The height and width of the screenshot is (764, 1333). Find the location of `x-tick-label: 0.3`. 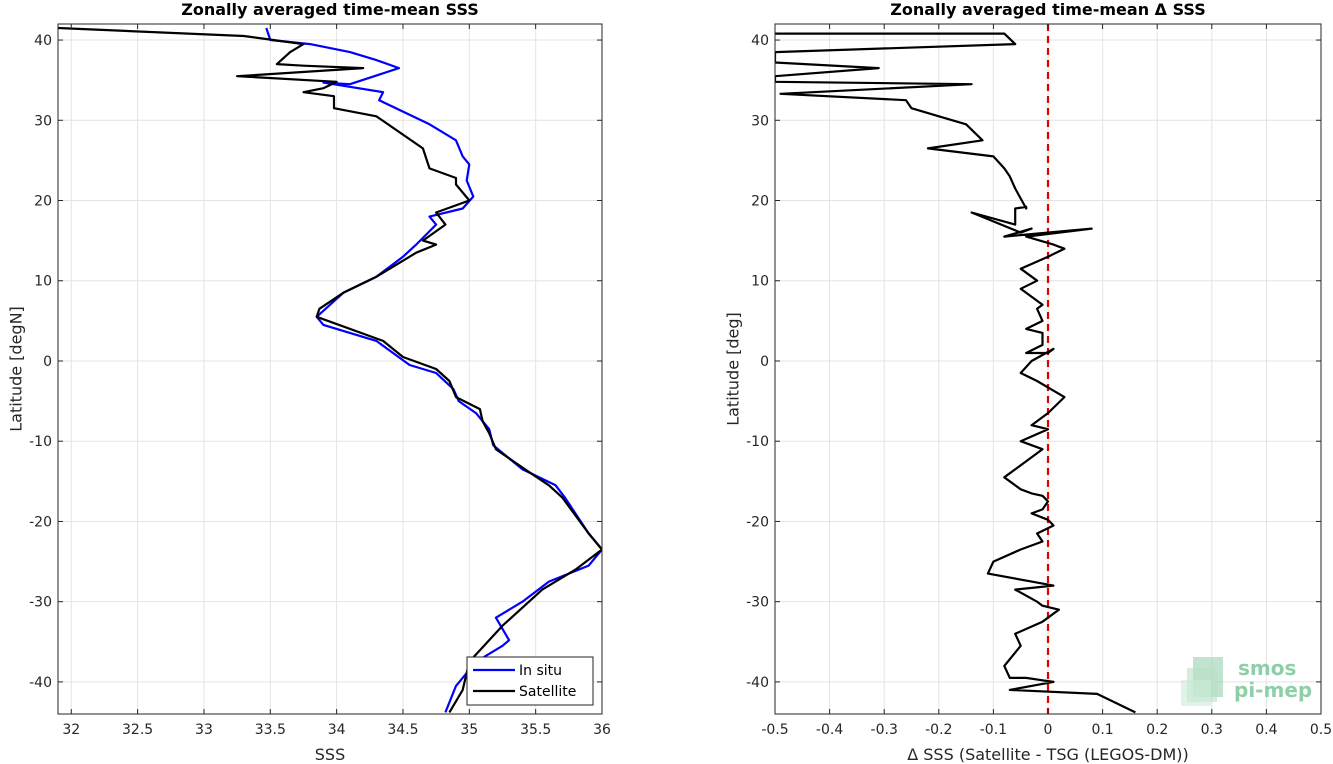

x-tick-label: 0.3 is located at coordinates (1212, 730).